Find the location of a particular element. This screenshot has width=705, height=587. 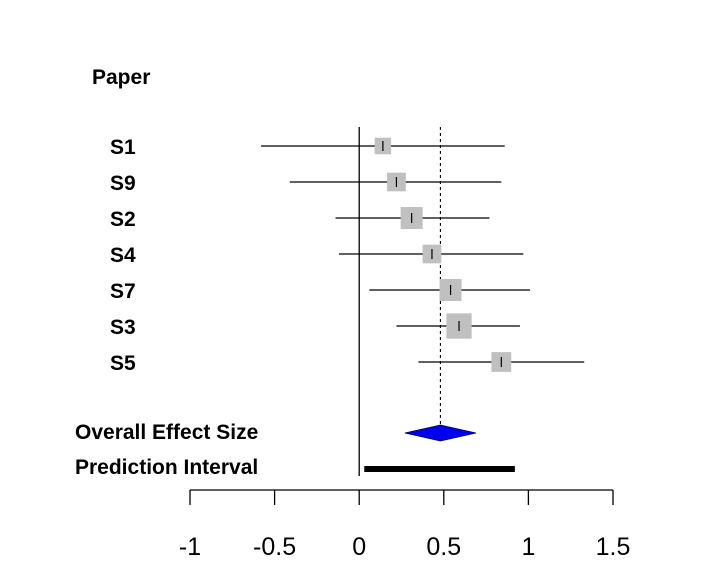

overall-effect-label: Overall Effect Size is located at coordinates (166, 432).